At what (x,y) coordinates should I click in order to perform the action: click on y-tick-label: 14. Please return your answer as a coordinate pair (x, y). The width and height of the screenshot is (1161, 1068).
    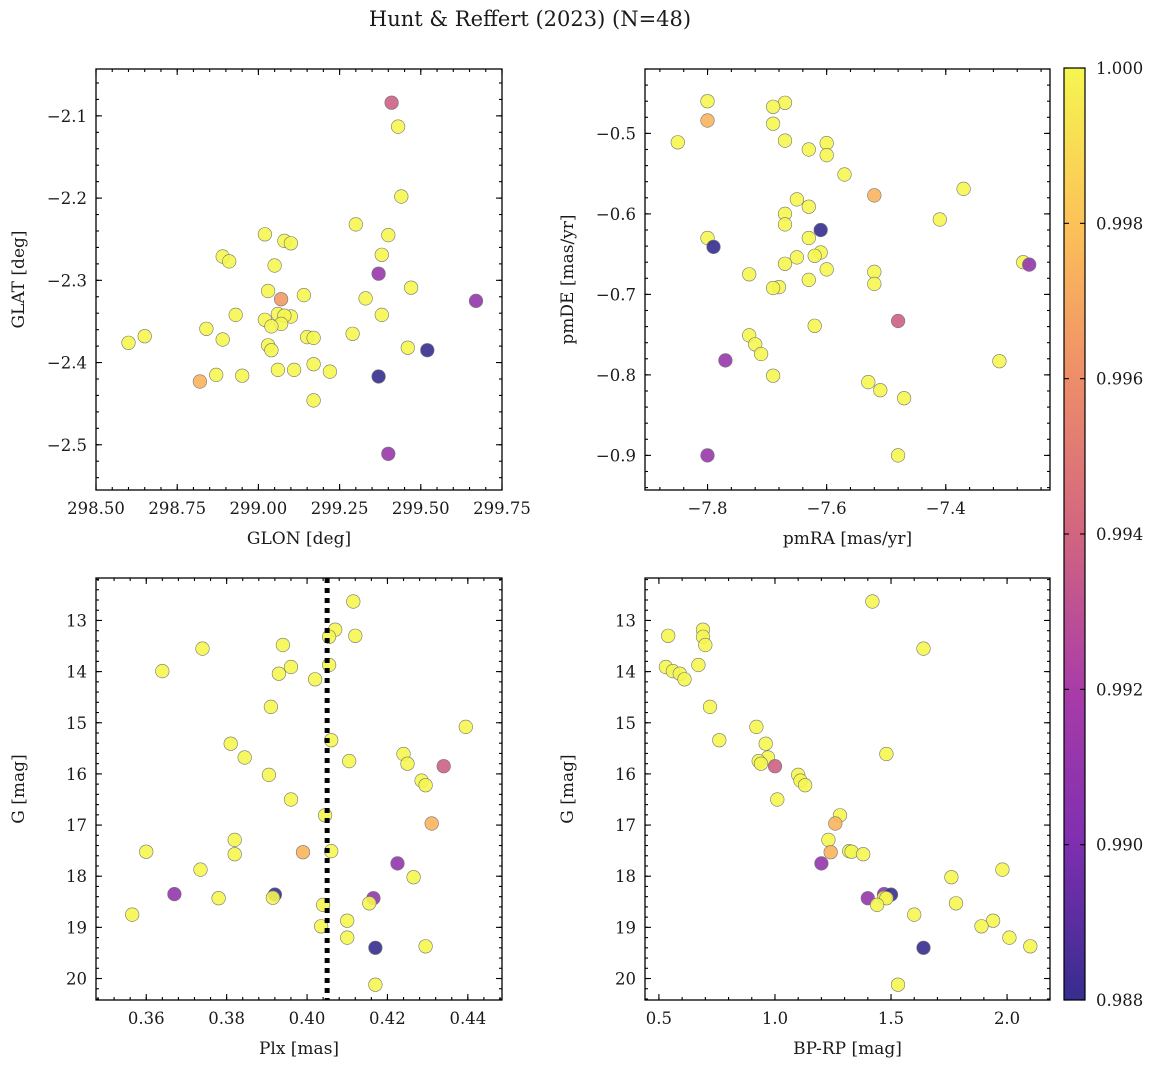
    Looking at the image, I should click on (76, 672).